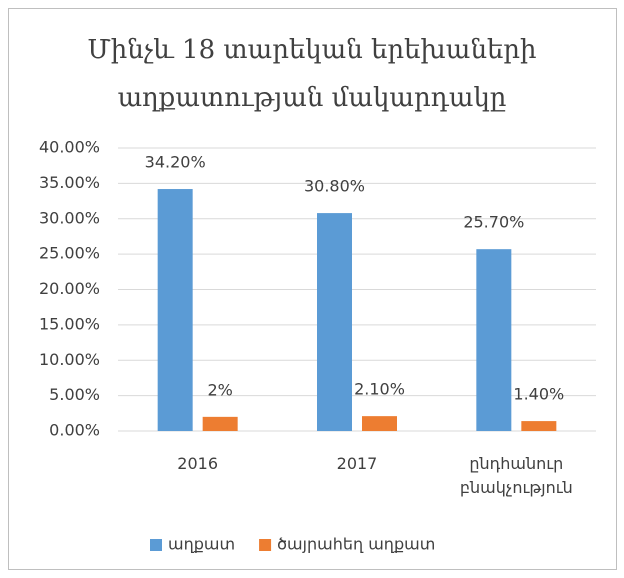 Image resolution: width=624 pixels, height=578 pixels. Describe the element at coordinates (69, 323) in the screenshot. I see `y-tick-label: 15.00%` at that location.